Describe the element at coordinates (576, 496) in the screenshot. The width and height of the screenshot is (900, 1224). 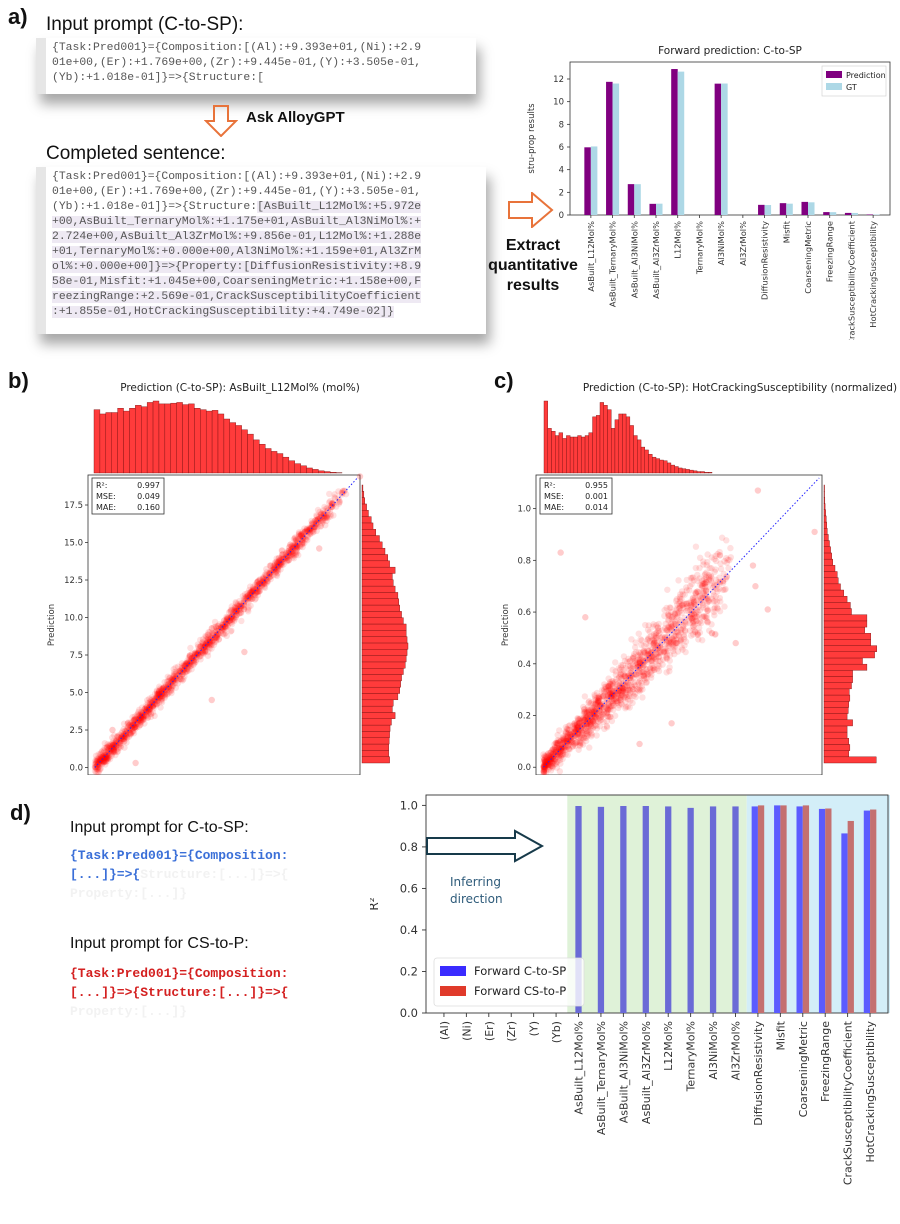
I see `metrics-box` at that location.